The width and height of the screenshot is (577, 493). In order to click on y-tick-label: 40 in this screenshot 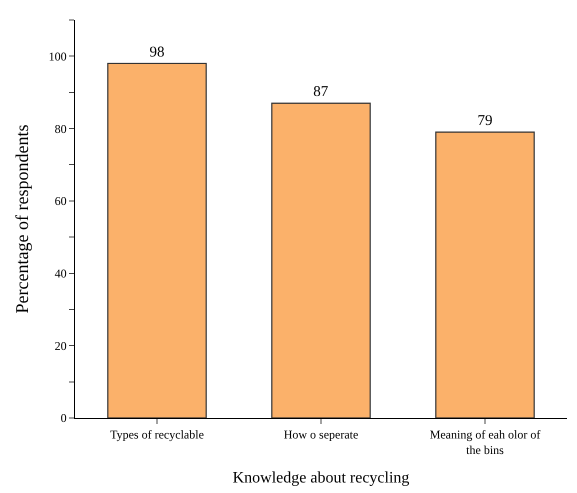, I will do `click(60, 273)`.